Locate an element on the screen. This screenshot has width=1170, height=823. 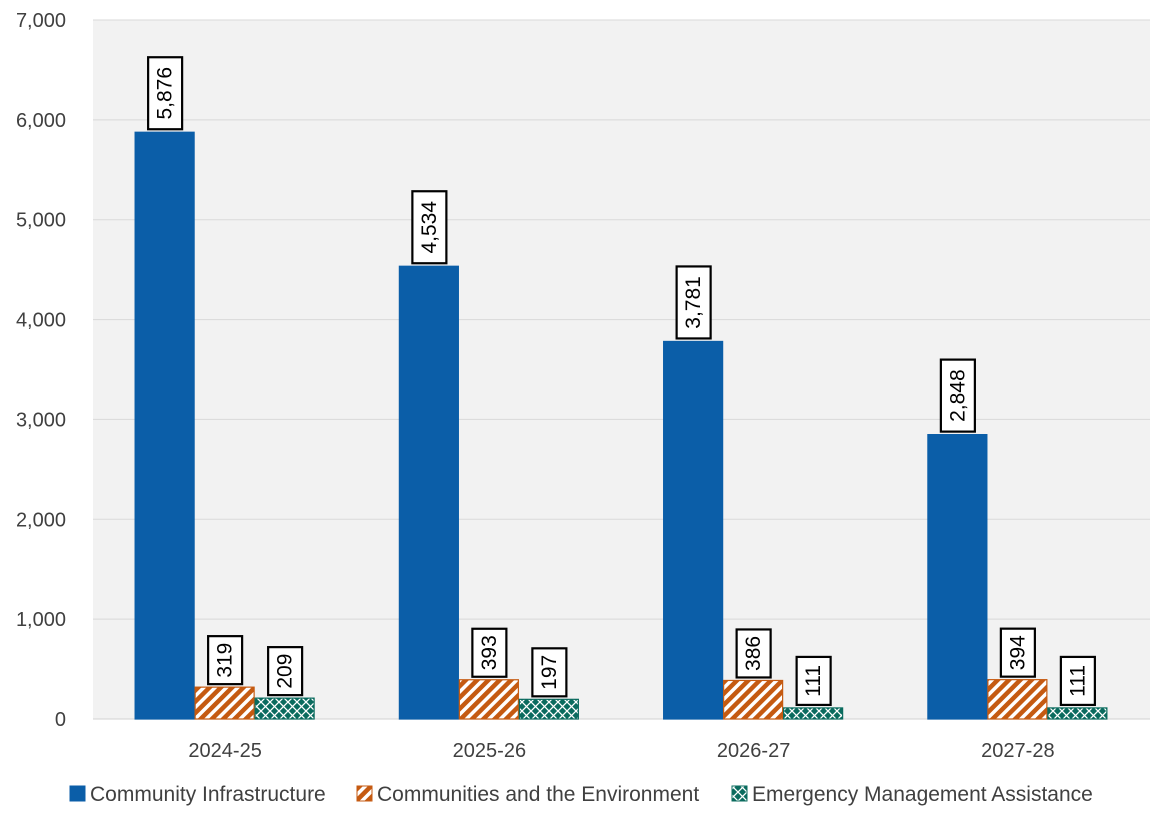
data-label-text: 2,848 is located at coordinates (957, 395).